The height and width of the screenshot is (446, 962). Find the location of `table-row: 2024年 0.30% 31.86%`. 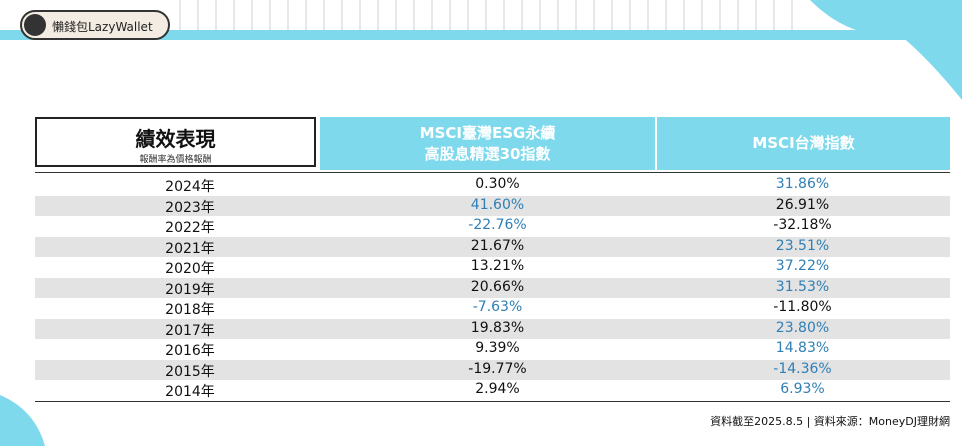

table-row: 2024年 0.30% 31.86% is located at coordinates (492, 185).